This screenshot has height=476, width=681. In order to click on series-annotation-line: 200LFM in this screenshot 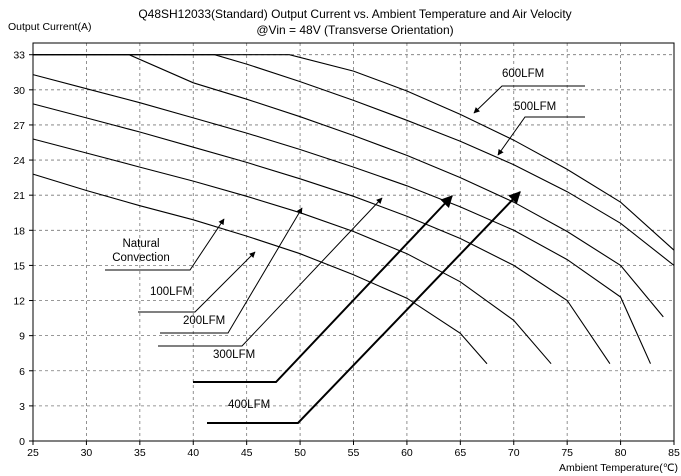, I will do `click(204, 321)`.